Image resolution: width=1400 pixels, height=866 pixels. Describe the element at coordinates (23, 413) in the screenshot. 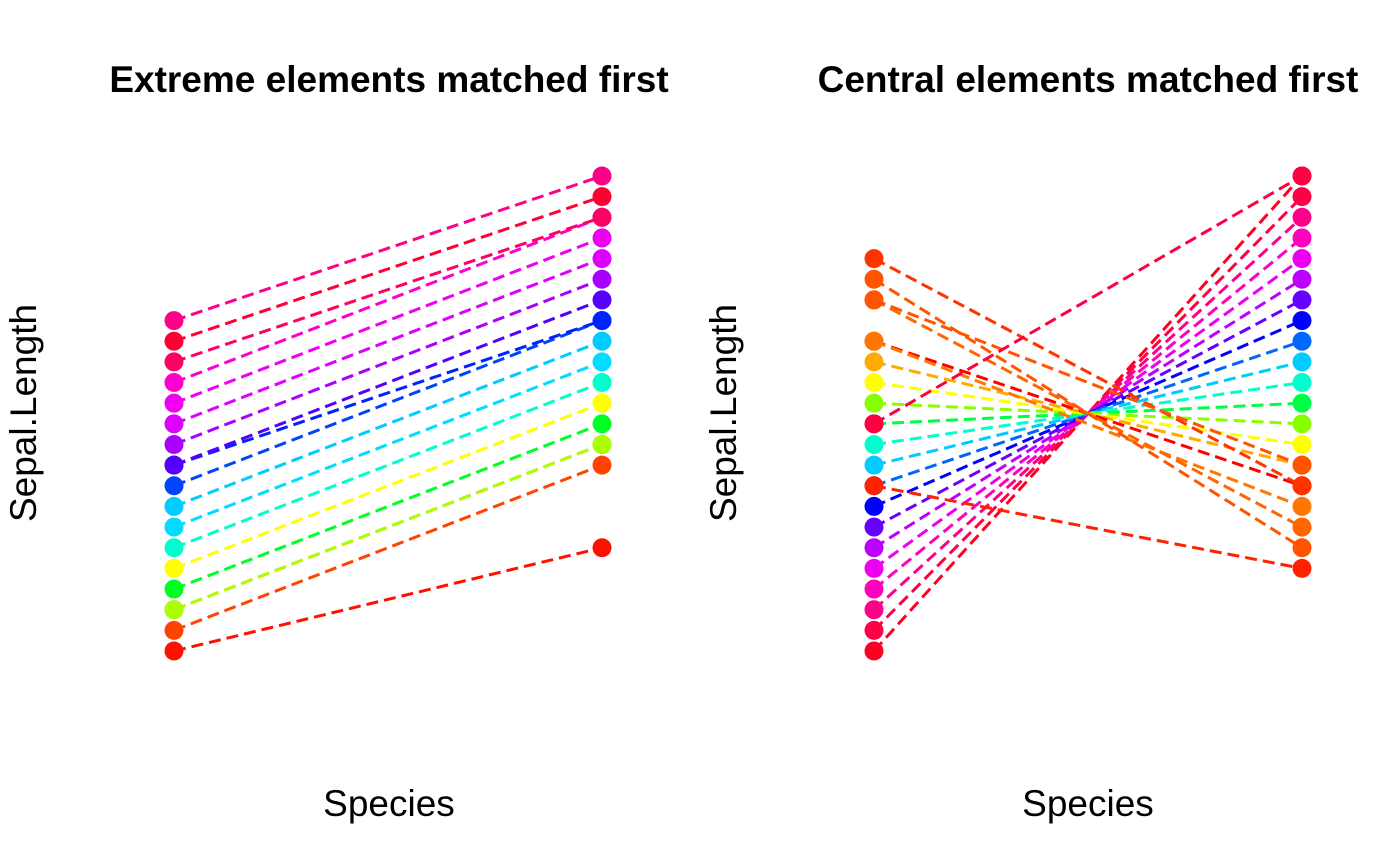

I see `left-panel-y-axis-label: Sepal.Length` at that location.